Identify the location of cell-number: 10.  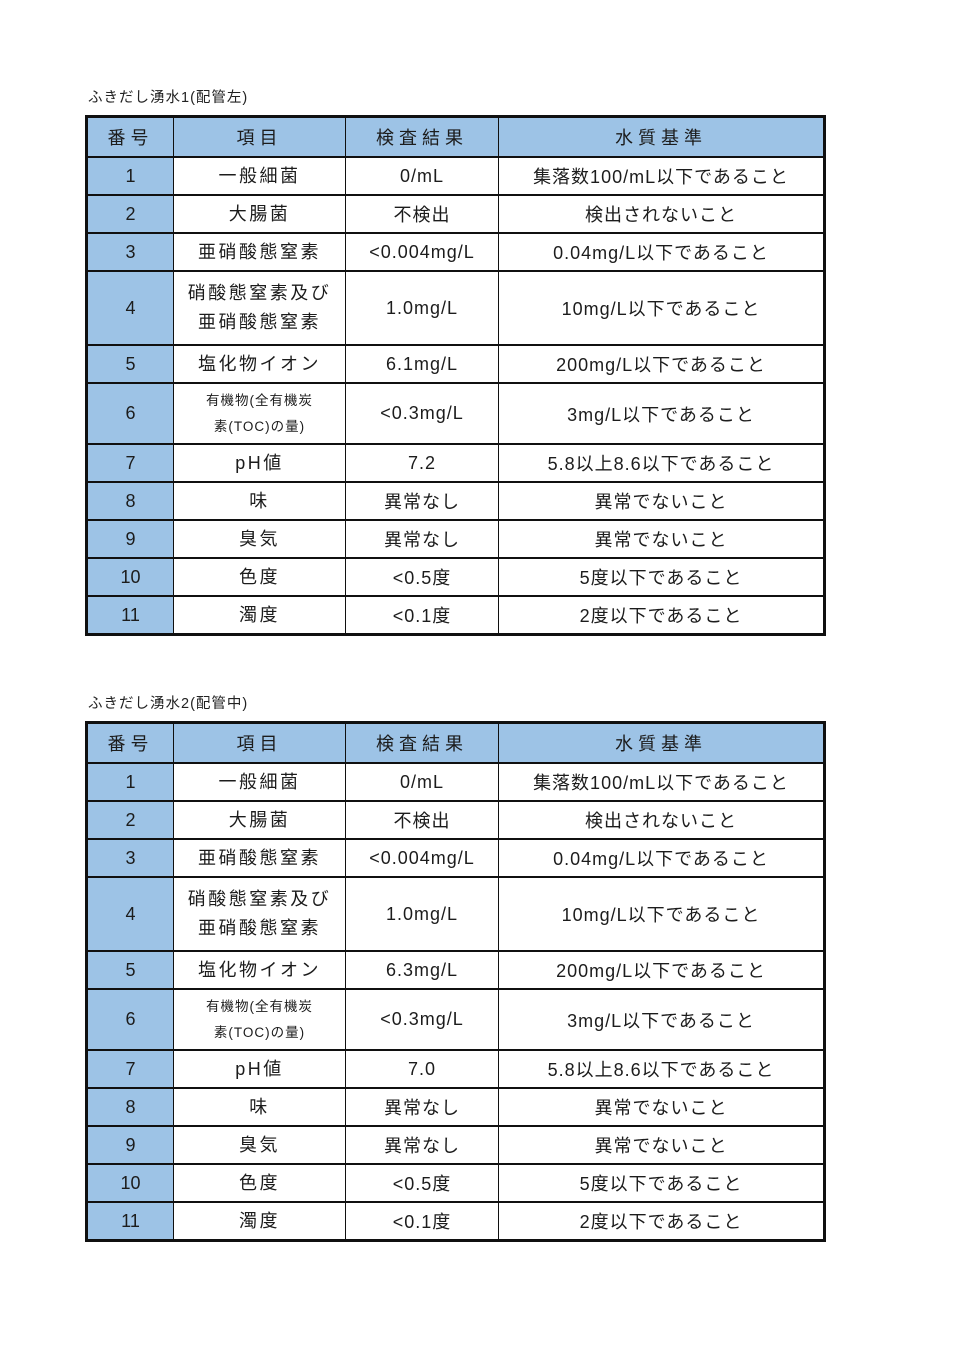
(130, 577).